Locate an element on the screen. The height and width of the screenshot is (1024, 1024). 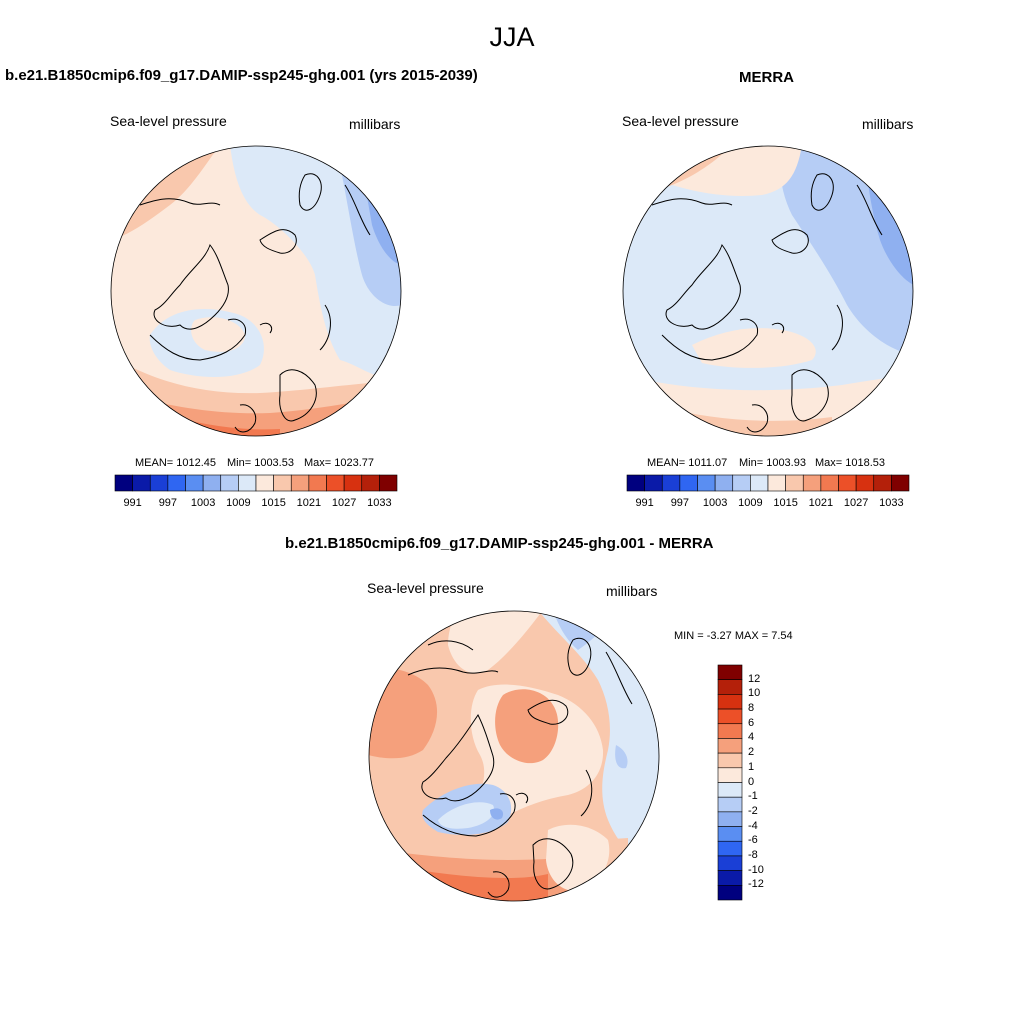
panel-3-minmax: MIN = -3.27 MAX = 7.54 is located at coordinates (733, 636).